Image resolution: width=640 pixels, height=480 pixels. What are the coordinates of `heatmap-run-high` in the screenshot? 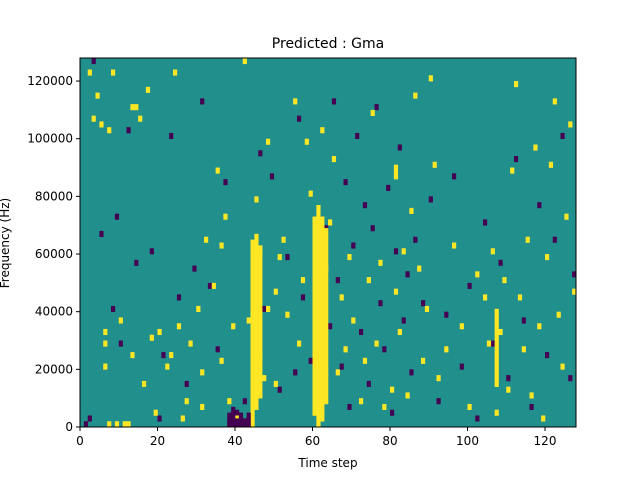 It's located at (318, 316).